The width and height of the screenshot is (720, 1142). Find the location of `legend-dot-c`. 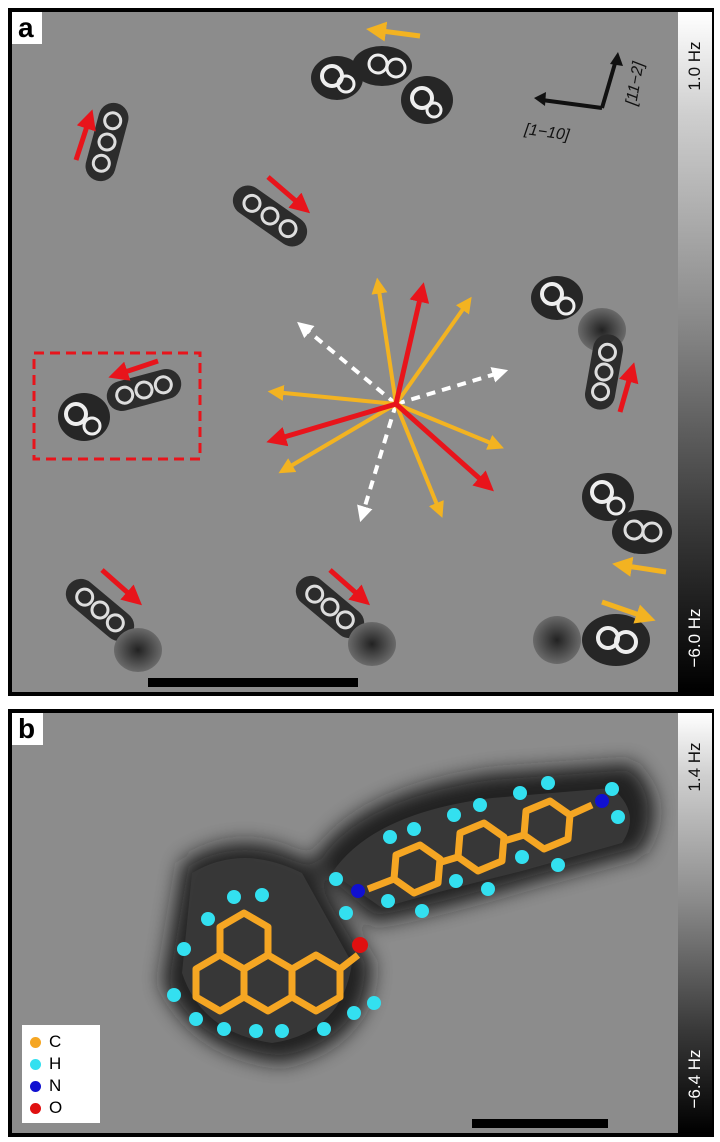

legend-dot-c is located at coordinates (35, 1042).